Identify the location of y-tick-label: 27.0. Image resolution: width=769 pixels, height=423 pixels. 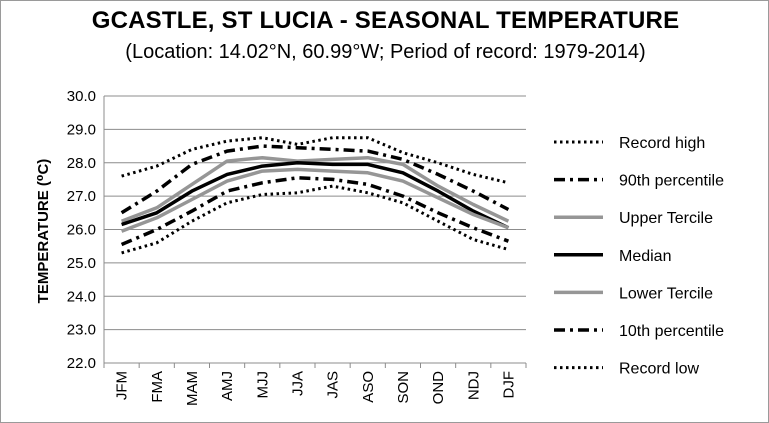
(81, 196).